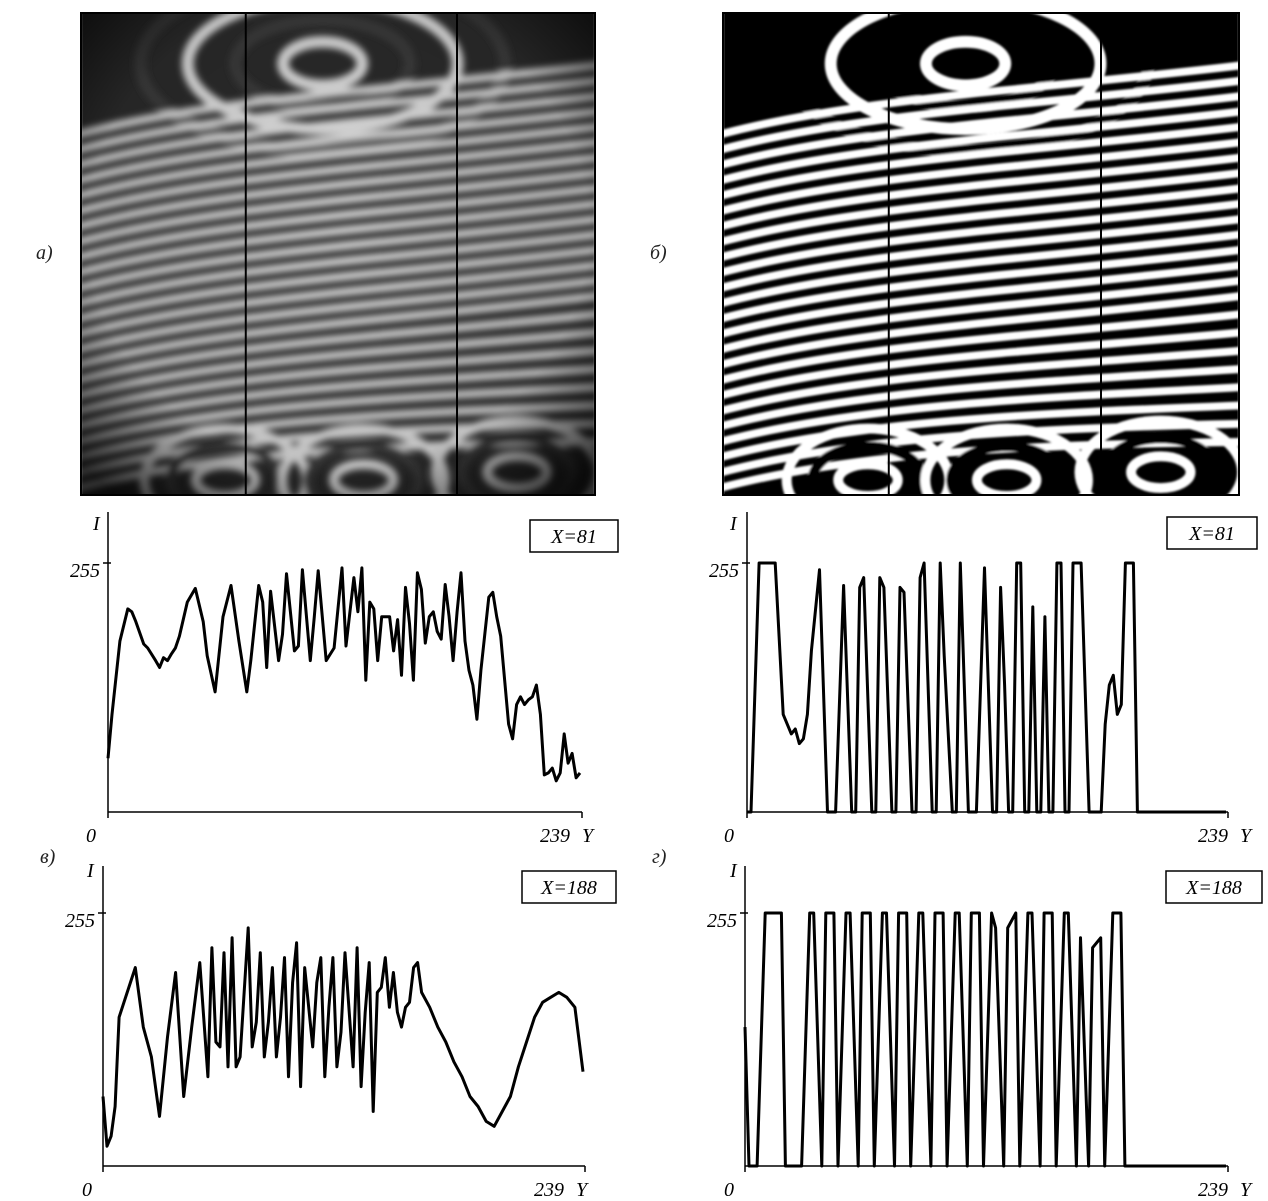 The image size is (1268, 1201). I want to click on plot-2: 255 0 239 Y I X=81, so click(983, 679).